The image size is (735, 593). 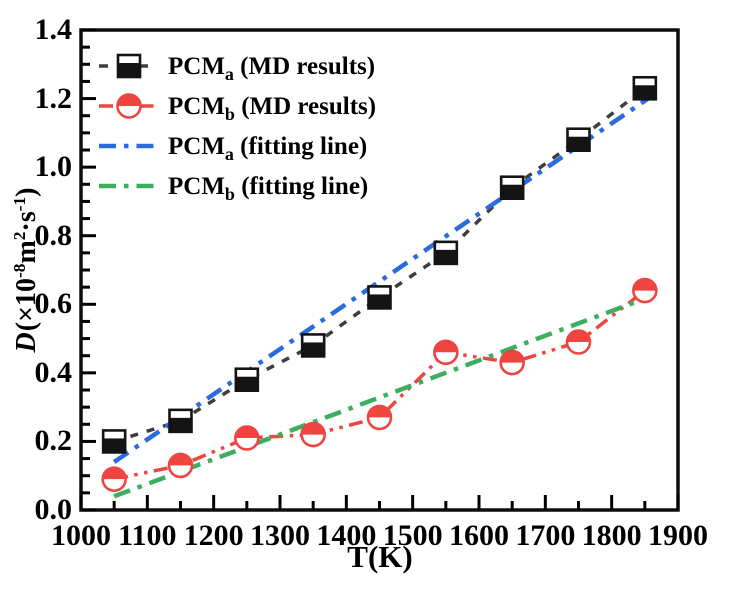 I want to click on legend-item-0: PCMa (MD results), so click(x=236, y=66).